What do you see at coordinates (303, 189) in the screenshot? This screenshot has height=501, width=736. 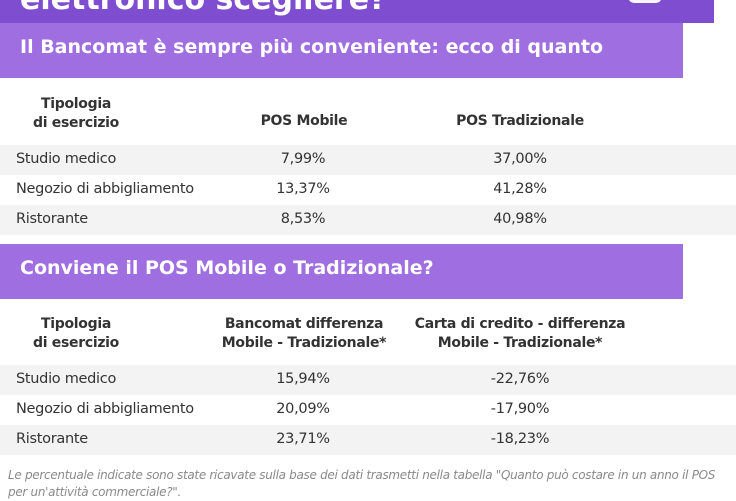 I see `row-mobile: 13,37%` at bounding box center [303, 189].